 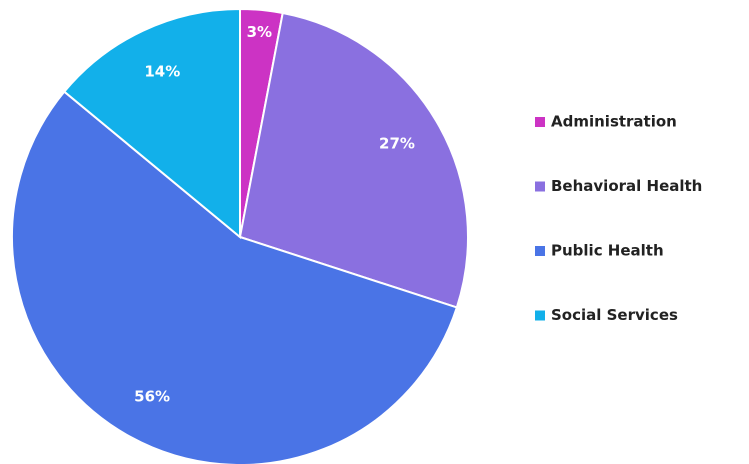 I want to click on legend-label: Behavioral Health, so click(x=626, y=186).